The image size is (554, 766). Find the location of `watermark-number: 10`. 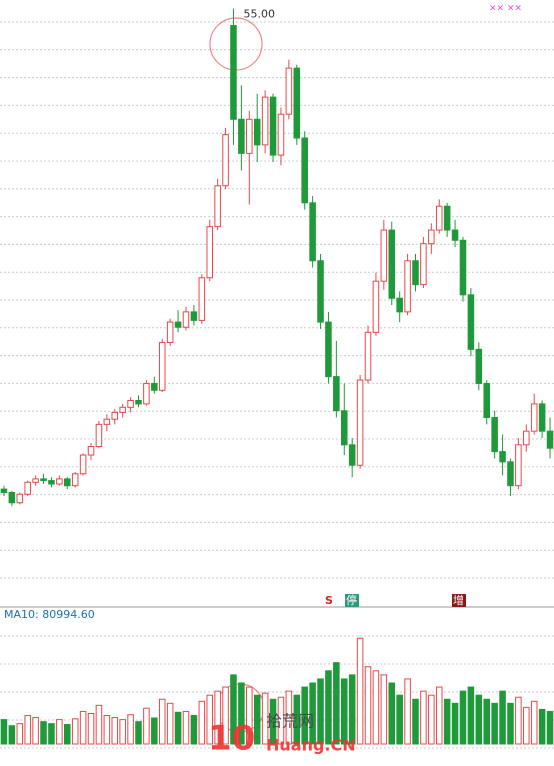

watermark-number: 10 is located at coordinates (231, 739).